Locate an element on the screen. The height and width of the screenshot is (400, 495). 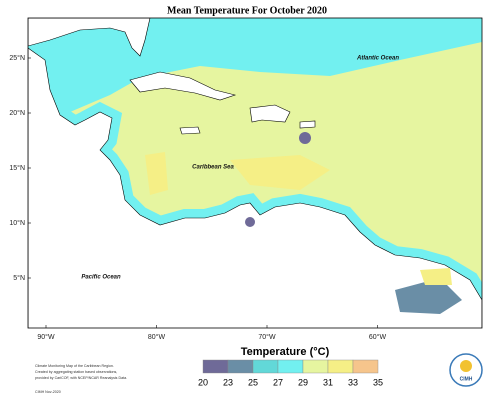
lon-label: 80°W is located at coordinates (157, 337).